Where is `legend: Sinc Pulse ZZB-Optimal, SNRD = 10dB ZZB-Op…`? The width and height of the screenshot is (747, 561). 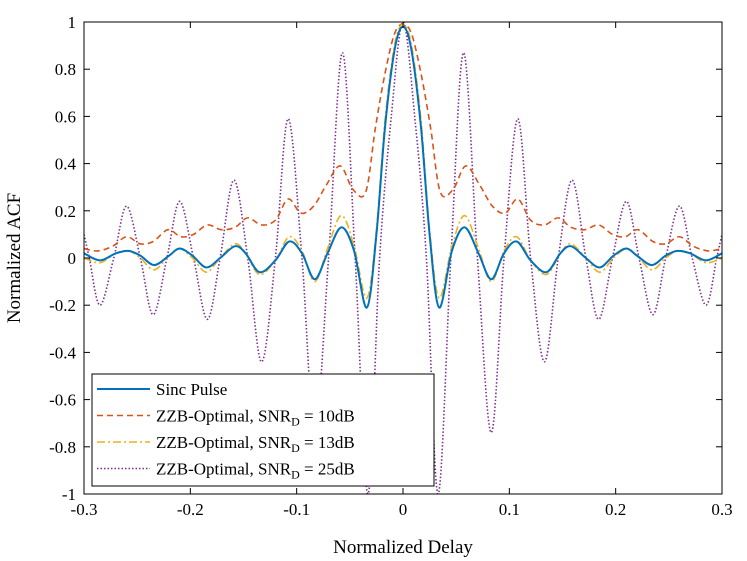
legend: Sinc Pulse ZZB-Optimal, SNRD = 10dB ZZB-Op… is located at coordinates (263, 430).